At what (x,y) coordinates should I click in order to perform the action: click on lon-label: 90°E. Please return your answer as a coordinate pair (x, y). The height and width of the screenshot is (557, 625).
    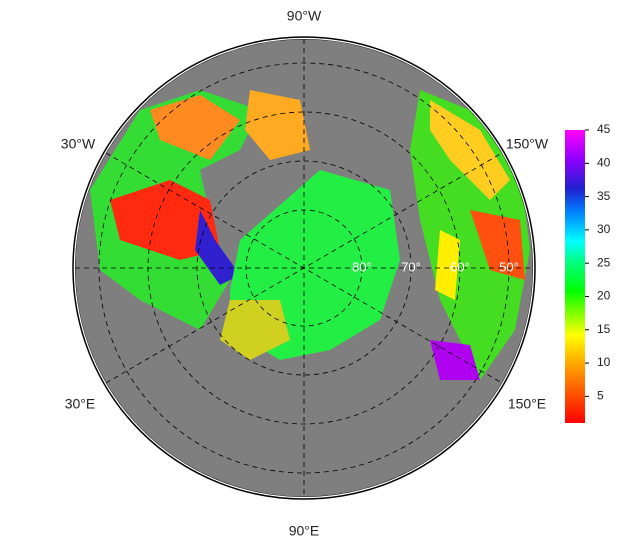
    Looking at the image, I should click on (304, 531).